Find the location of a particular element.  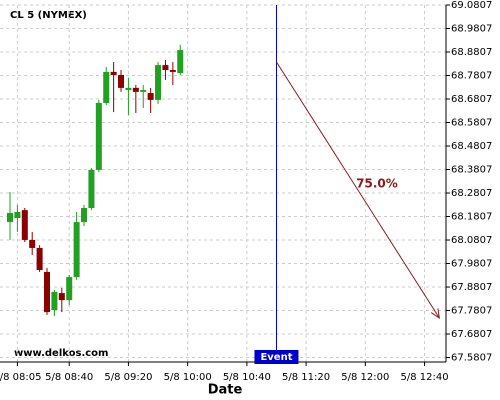

watermark: www.delkos.com is located at coordinates (61, 353).